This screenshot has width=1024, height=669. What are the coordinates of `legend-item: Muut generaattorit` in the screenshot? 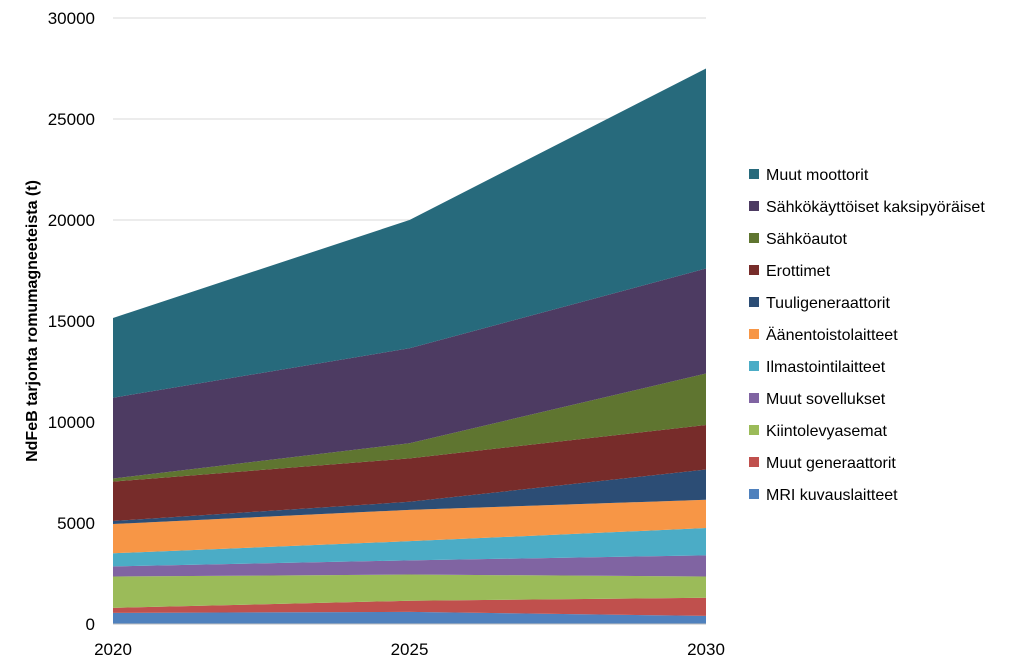 It's located at (822, 463).